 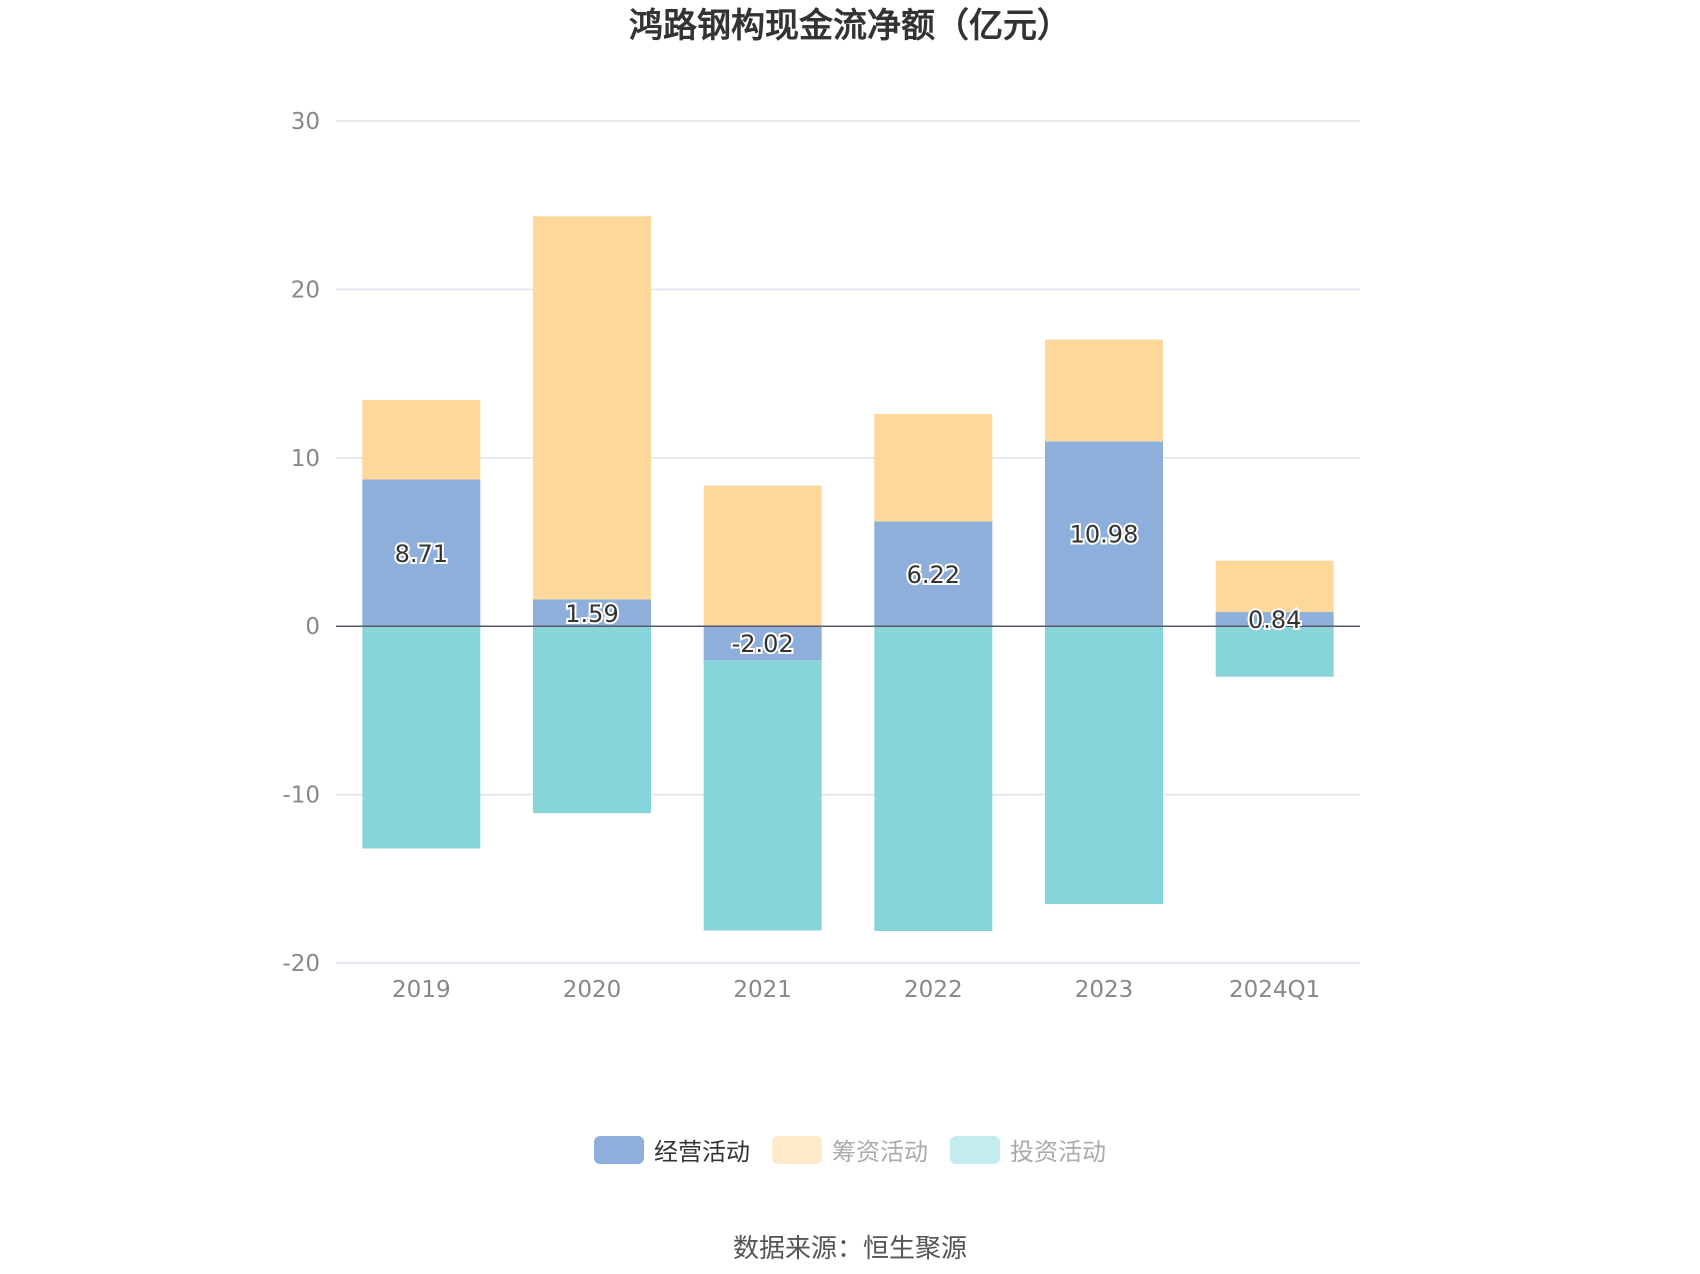 I want to click on x-tick-label: 2019, so click(x=421, y=990).